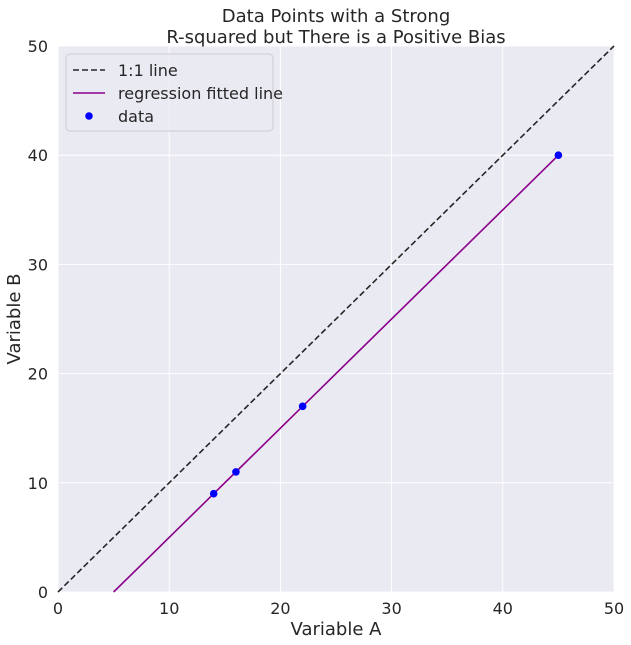 The image size is (631, 645). What do you see at coordinates (391, 608) in the screenshot?
I see `x-tick-label: 30` at bounding box center [391, 608].